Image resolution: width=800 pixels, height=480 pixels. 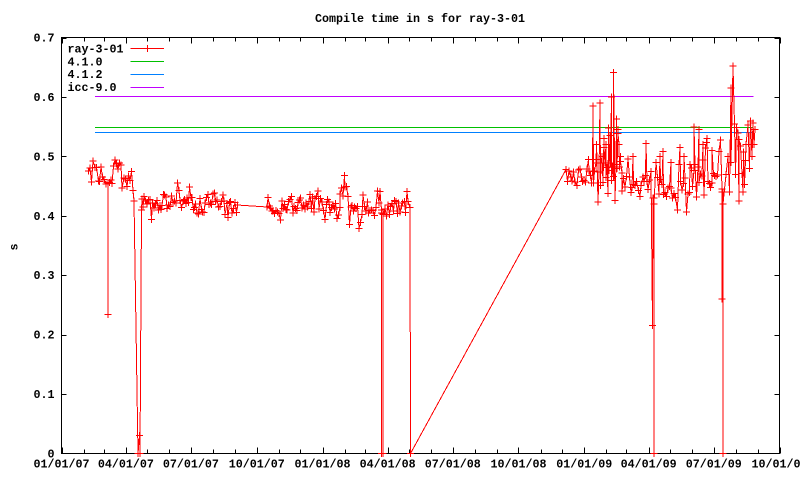 What do you see at coordinates (323, 465) in the screenshot?
I see `svg-text: 01/01/08` at bounding box center [323, 465].